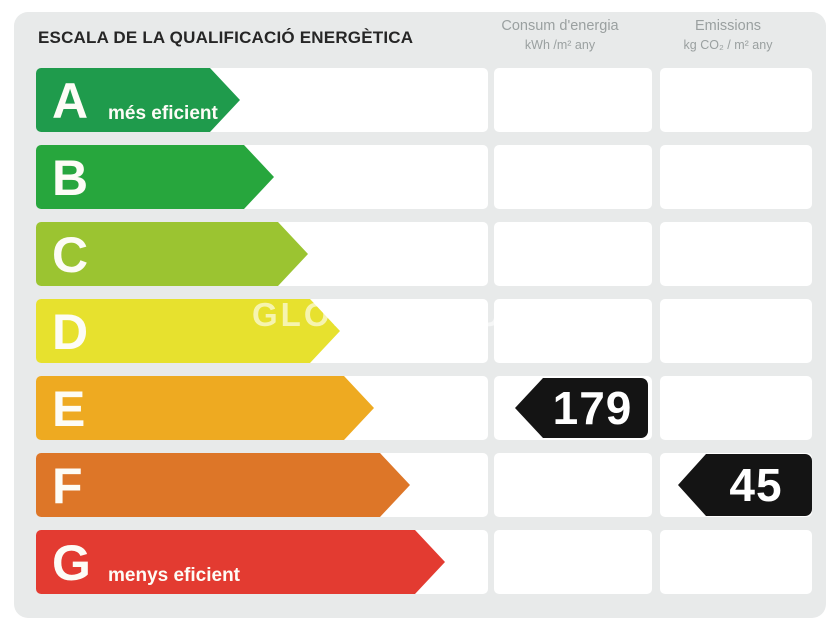  What do you see at coordinates (756, 485) in the screenshot?
I see `emissions-value: 45` at bounding box center [756, 485].